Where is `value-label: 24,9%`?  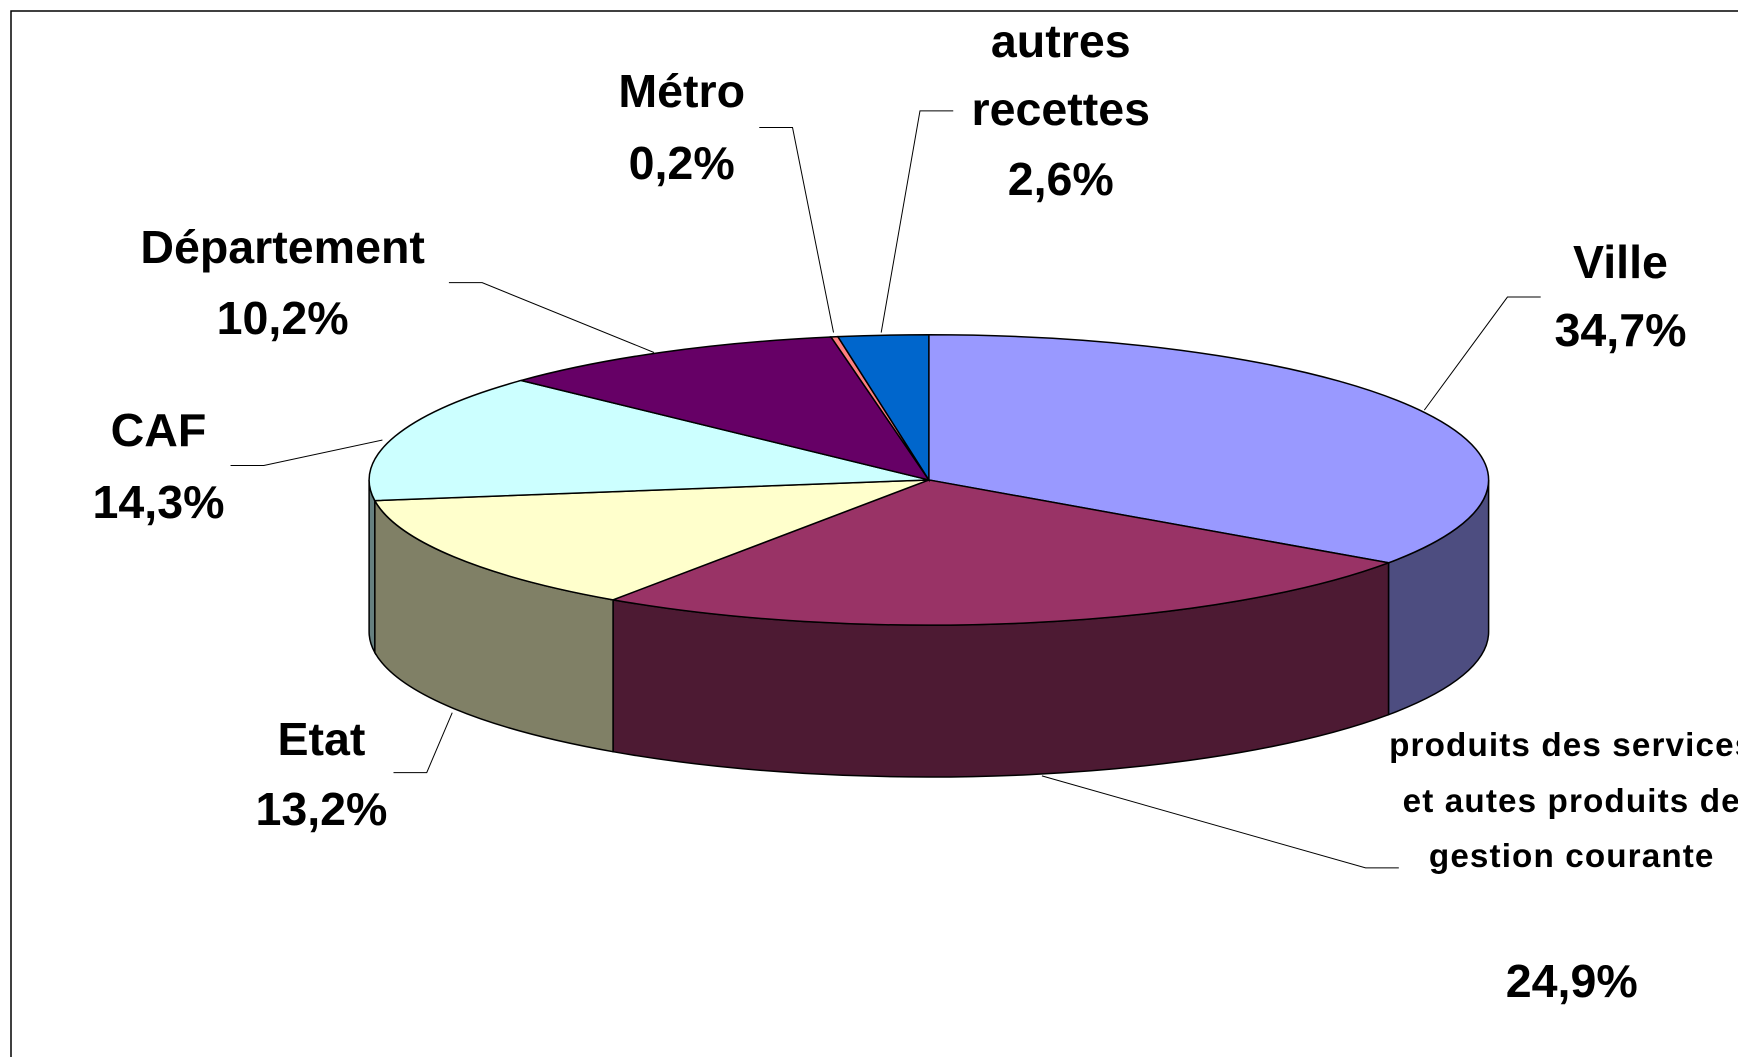 value-label: 24,9% is located at coordinates (1571, 980).